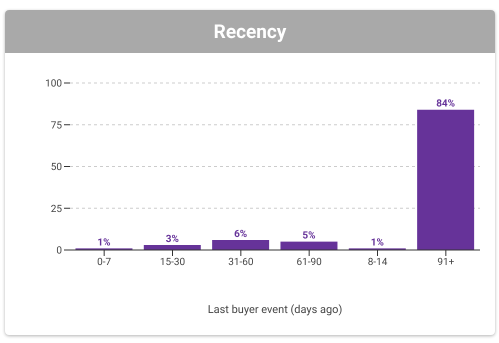 The image size is (499, 343). I want to click on data-label: 84%, so click(446, 104).